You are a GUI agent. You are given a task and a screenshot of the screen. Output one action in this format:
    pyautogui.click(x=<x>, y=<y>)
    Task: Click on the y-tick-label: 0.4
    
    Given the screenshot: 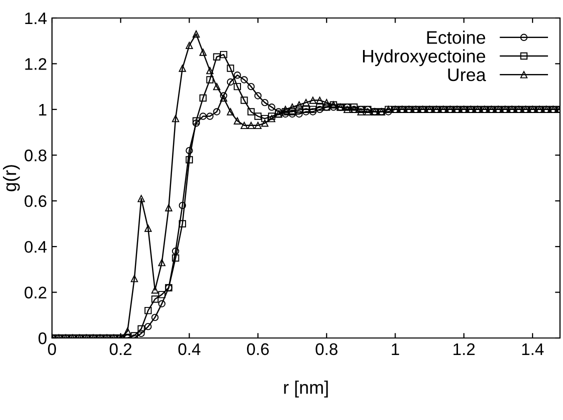 What is the action you would take?
    pyautogui.click(x=35, y=246)
    